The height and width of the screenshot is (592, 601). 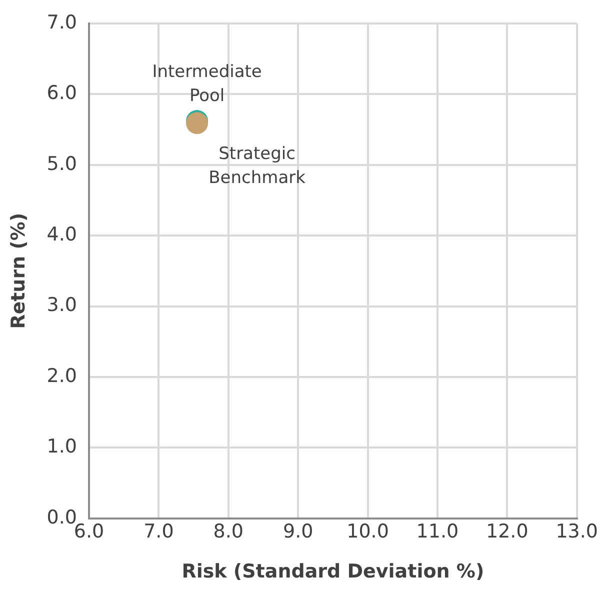 What do you see at coordinates (228, 531) in the screenshot?
I see `x-tick-label: 8.0` at bounding box center [228, 531].